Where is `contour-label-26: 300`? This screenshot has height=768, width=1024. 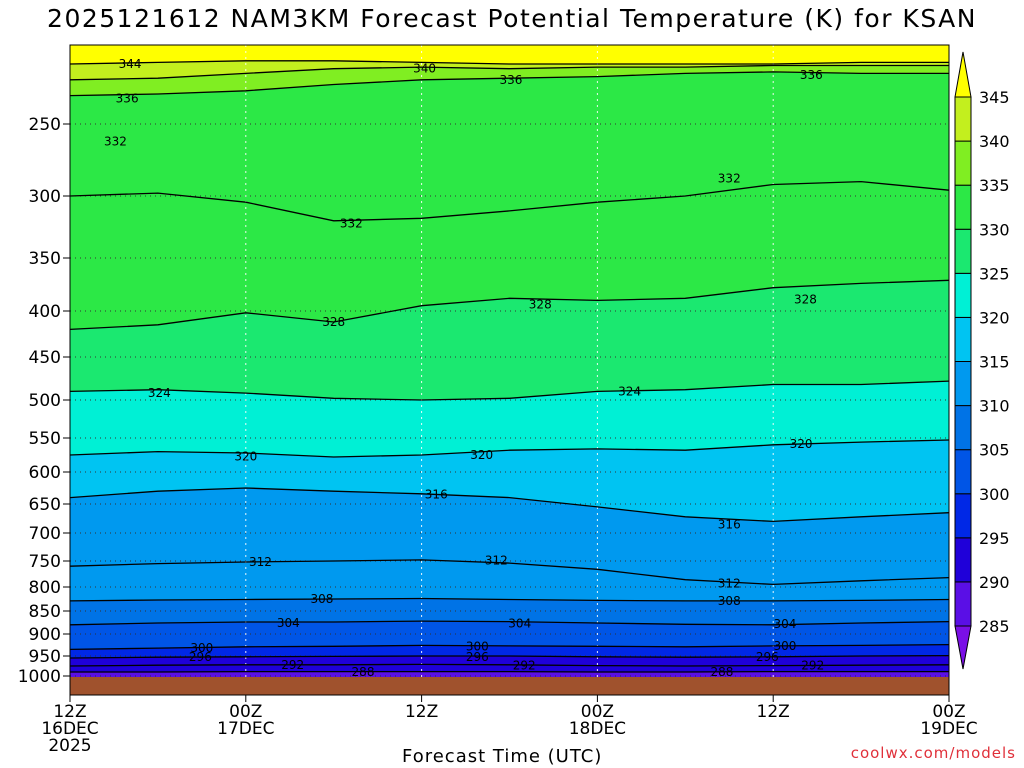 contour-label-26: 300 is located at coordinates (201, 648).